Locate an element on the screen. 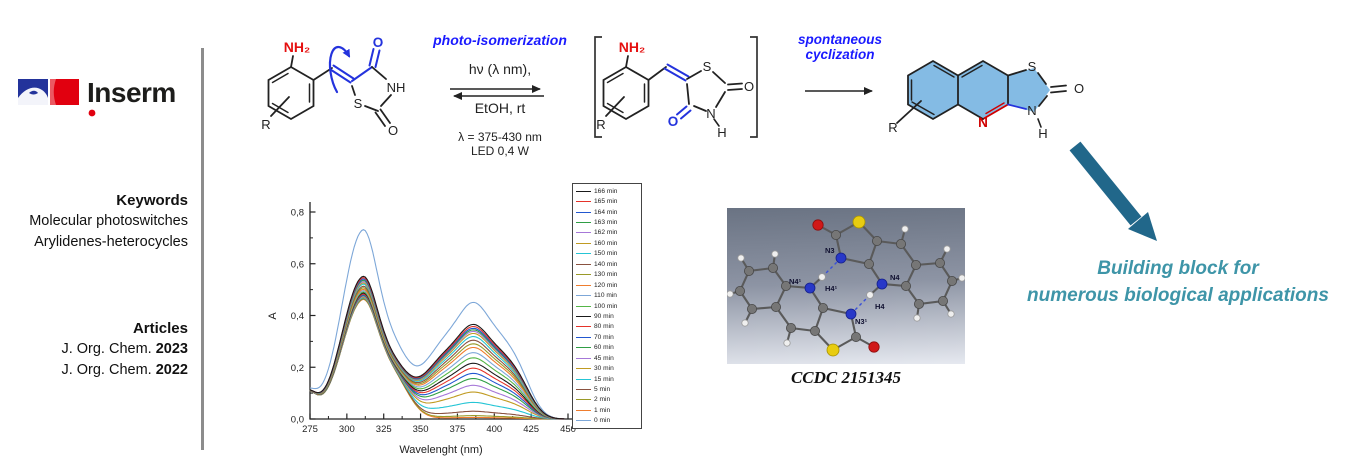 This screenshot has width=1353, height=463. legend-item: 100 min is located at coordinates (608, 306).